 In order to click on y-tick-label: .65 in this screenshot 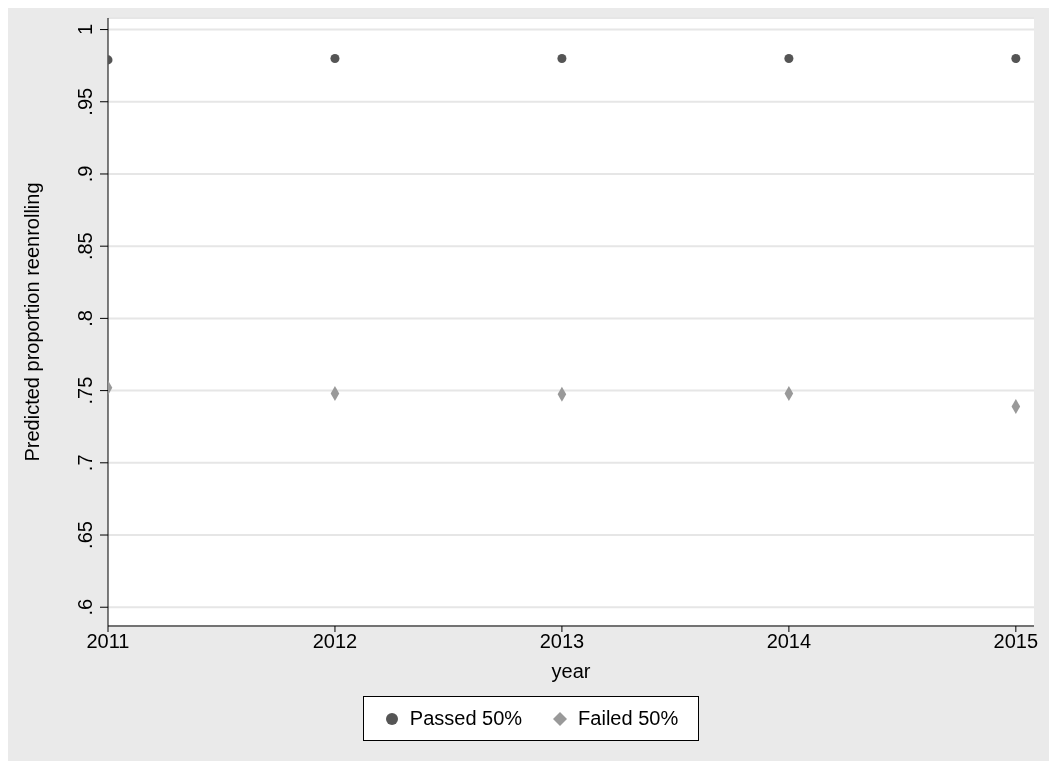, I will do `click(85, 535)`.